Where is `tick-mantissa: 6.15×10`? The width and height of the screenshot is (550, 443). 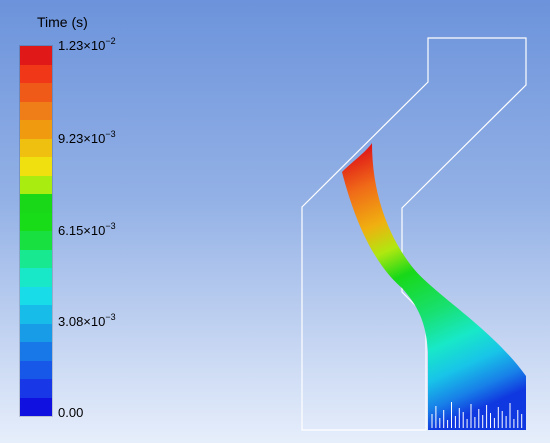
tick-mantissa: 6.15×10 is located at coordinates (82, 230).